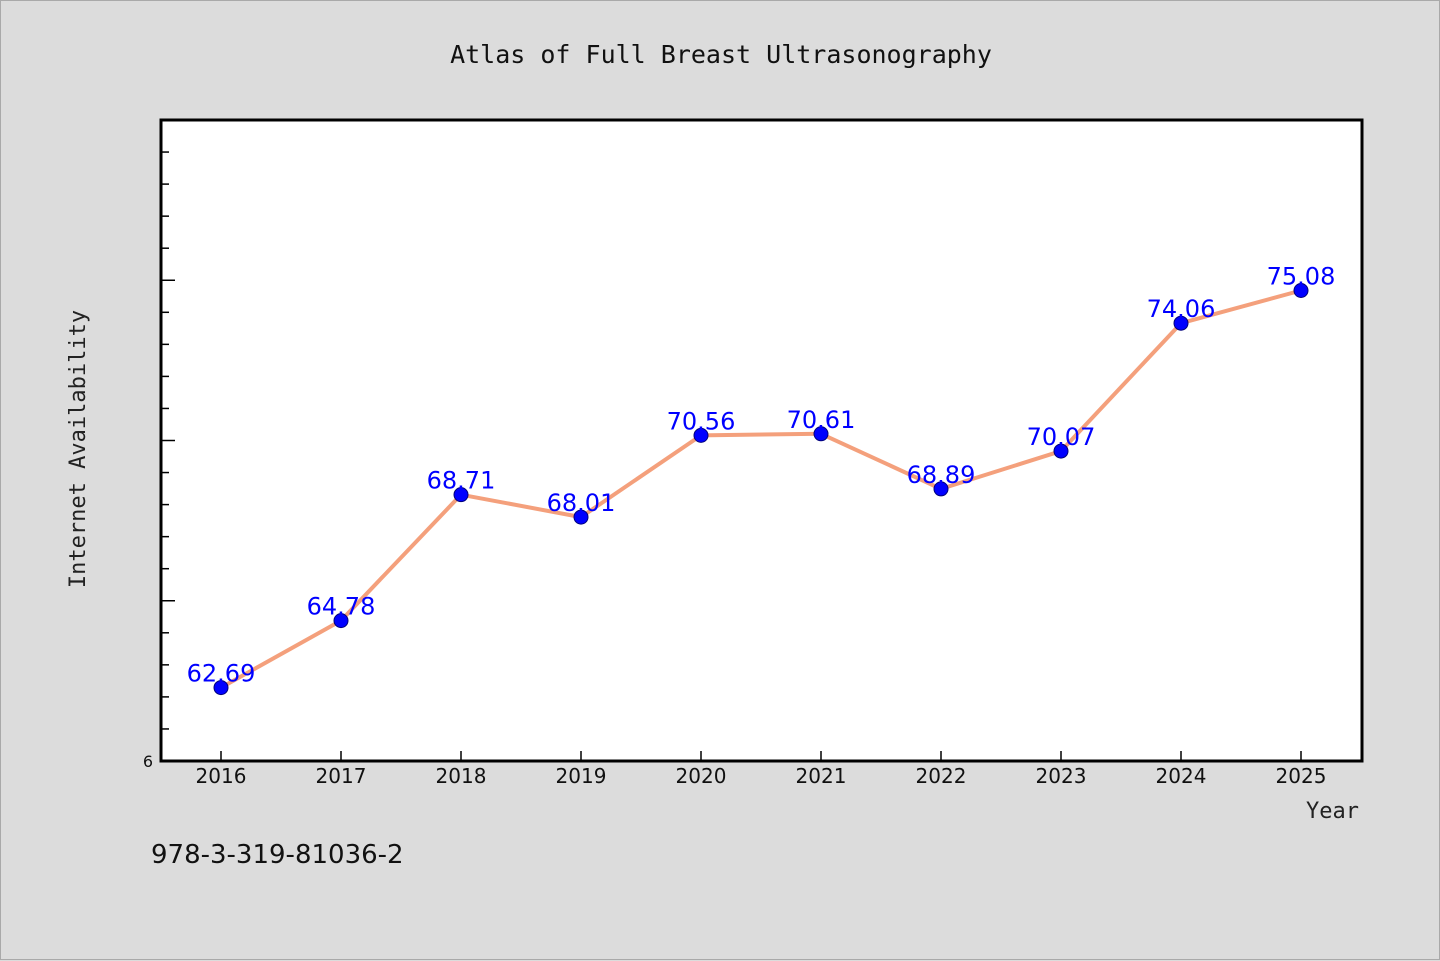 This screenshot has width=1440, height=961. What do you see at coordinates (1301, 277) in the screenshot?
I see `data-label: 75.08` at bounding box center [1301, 277].